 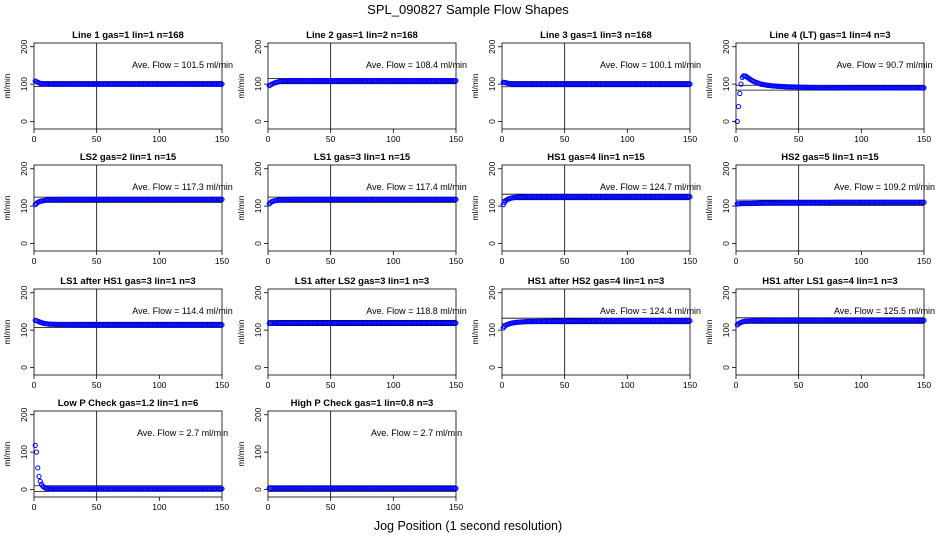 I want to click on avg-flow-annotation: Ave. Flow = 117.3 ml/min, so click(x=182, y=187).